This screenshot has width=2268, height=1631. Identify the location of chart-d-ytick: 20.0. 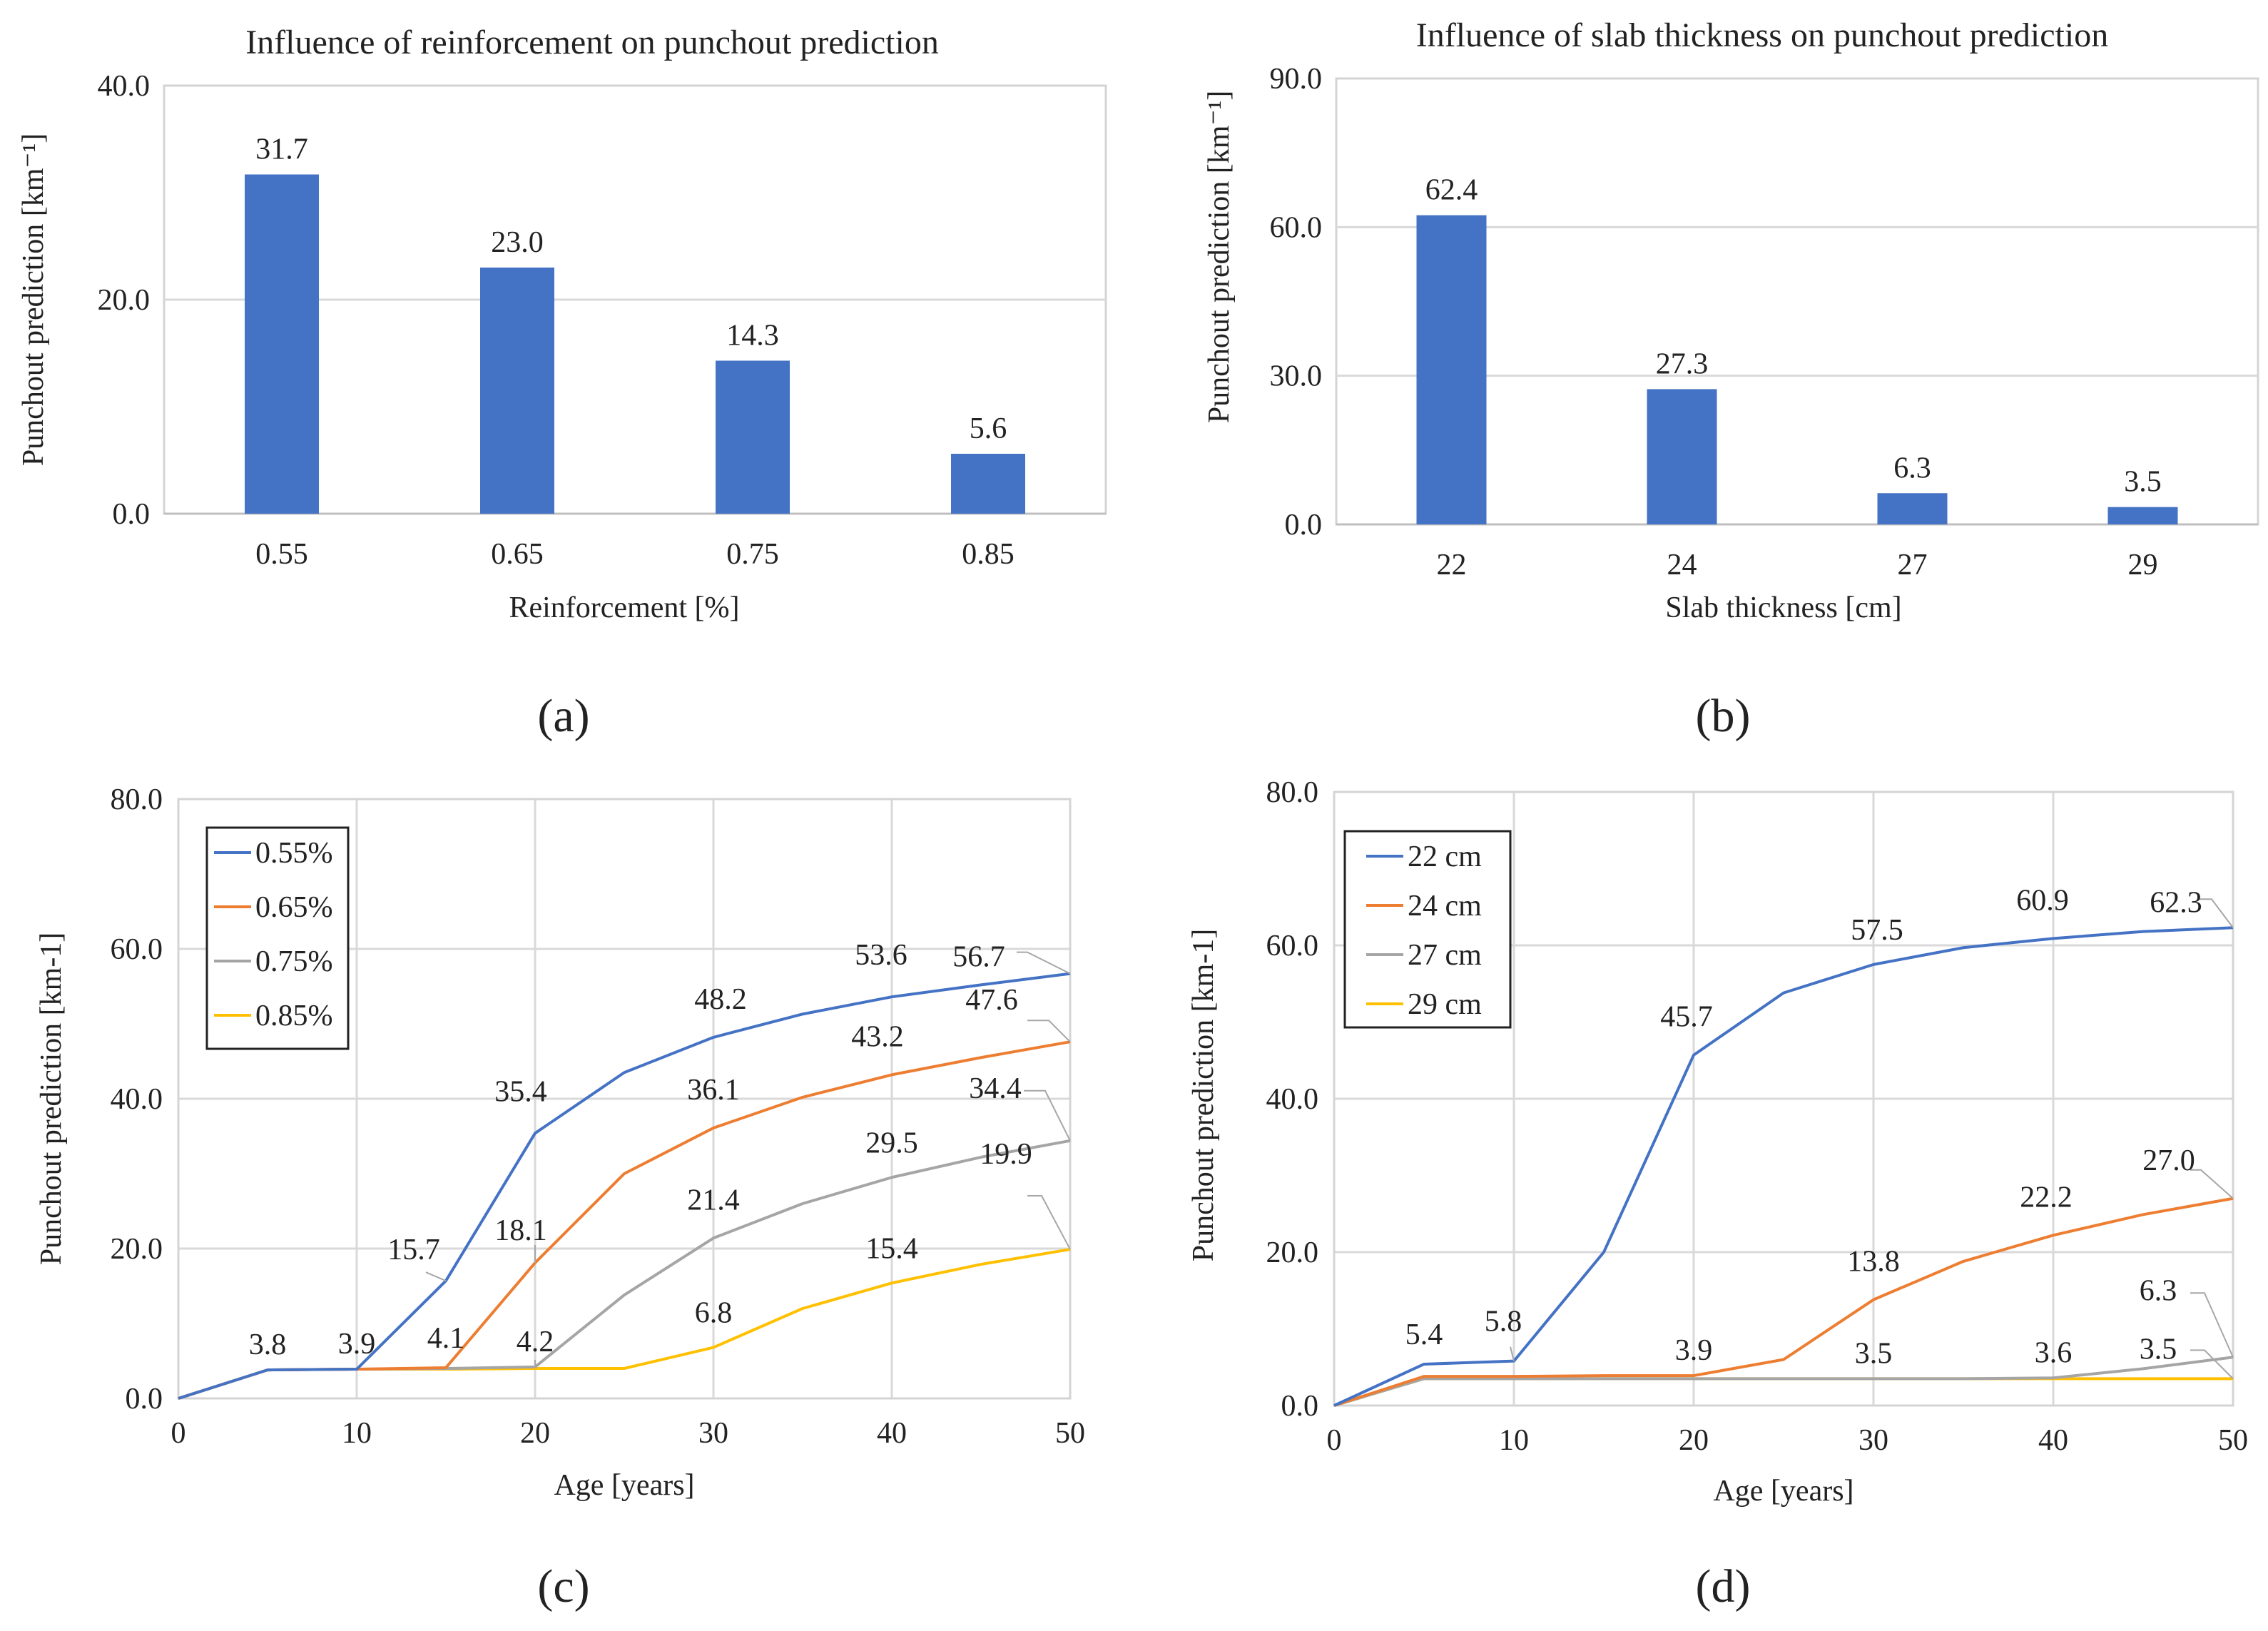
(1293, 1252).